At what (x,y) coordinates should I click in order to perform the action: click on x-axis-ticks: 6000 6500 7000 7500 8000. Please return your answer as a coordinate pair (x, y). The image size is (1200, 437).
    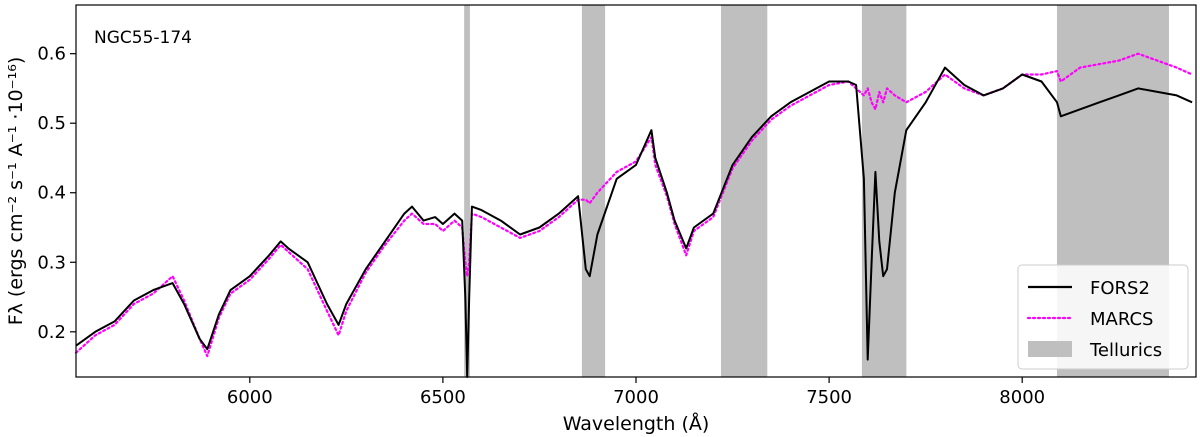
    Looking at the image, I should click on (636, 392).